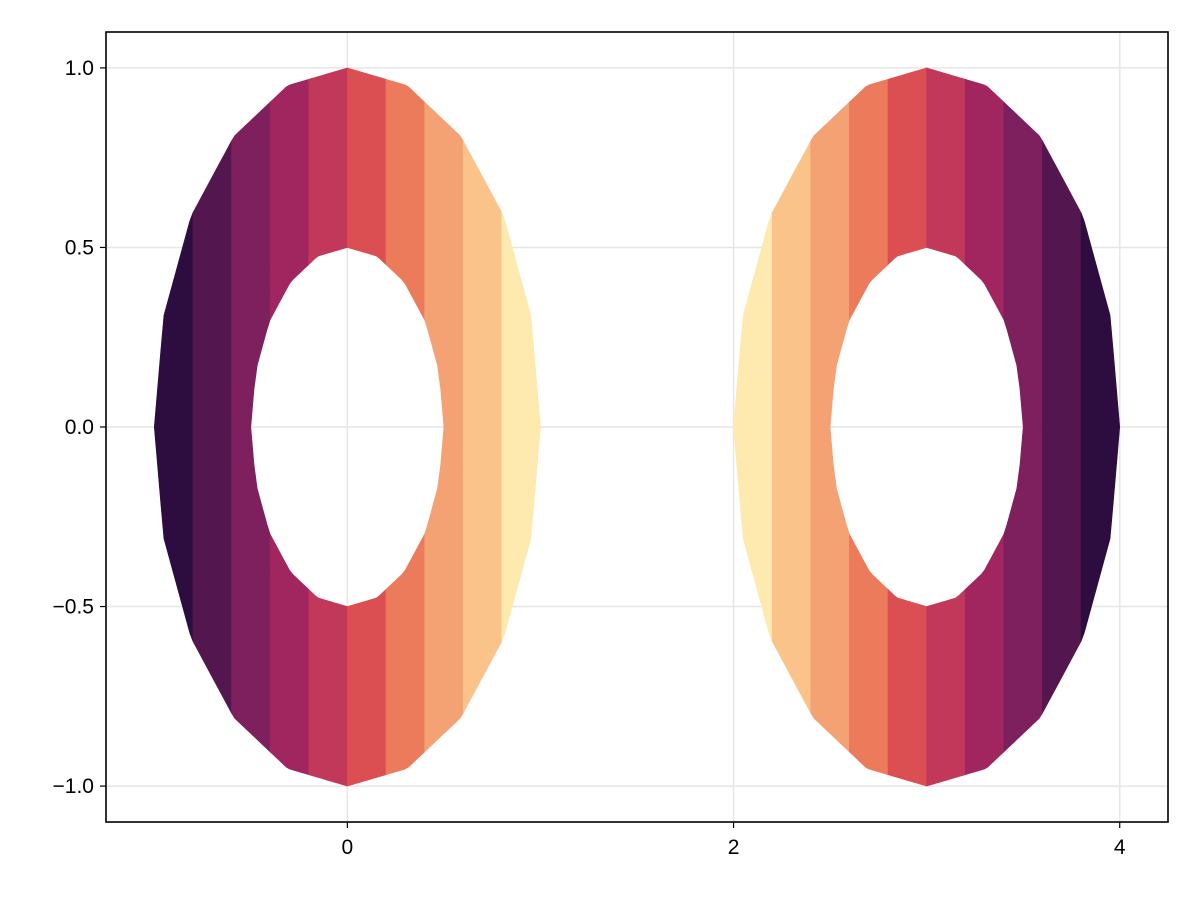 Image resolution: width=1200 pixels, height=900 pixels. Describe the element at coordinates (73, 786) in the screenshot. I see `y-tick-label: −1.0` at that location.